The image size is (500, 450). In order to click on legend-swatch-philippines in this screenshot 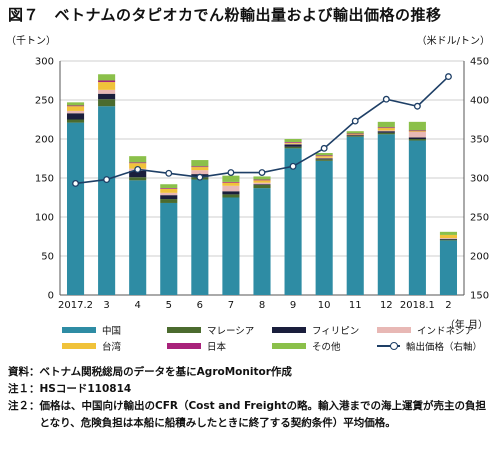, I will do `click(289, 330)`.